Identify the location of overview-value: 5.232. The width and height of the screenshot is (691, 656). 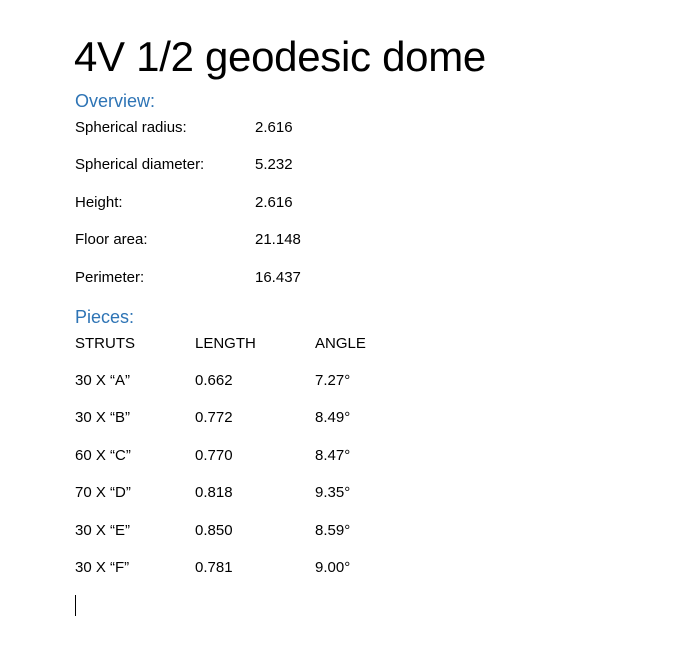
(274, 164).